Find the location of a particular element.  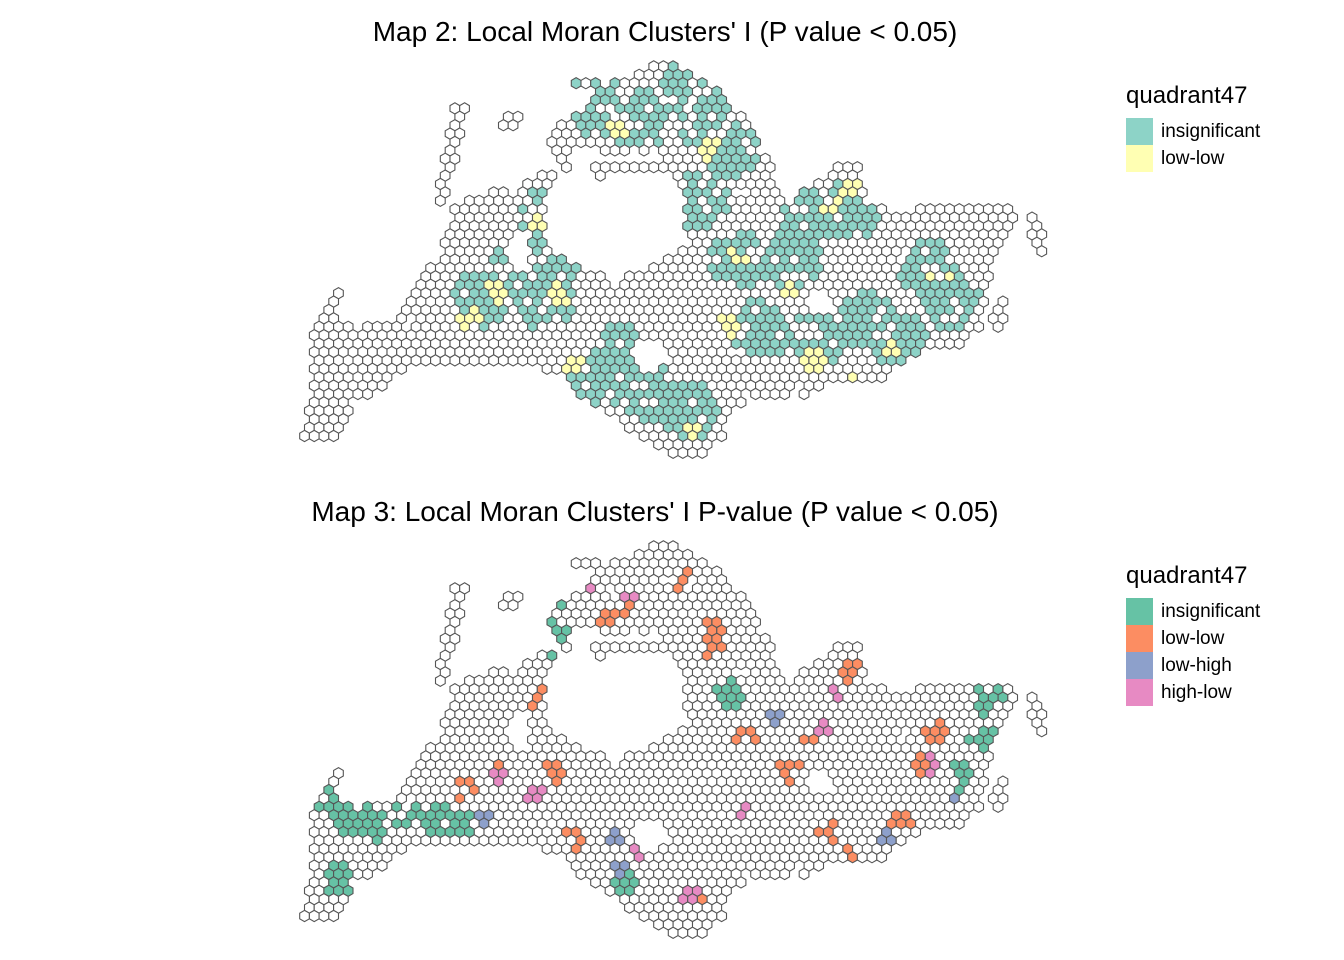

legend-label: low-low is located at coordinates (1193, 158).